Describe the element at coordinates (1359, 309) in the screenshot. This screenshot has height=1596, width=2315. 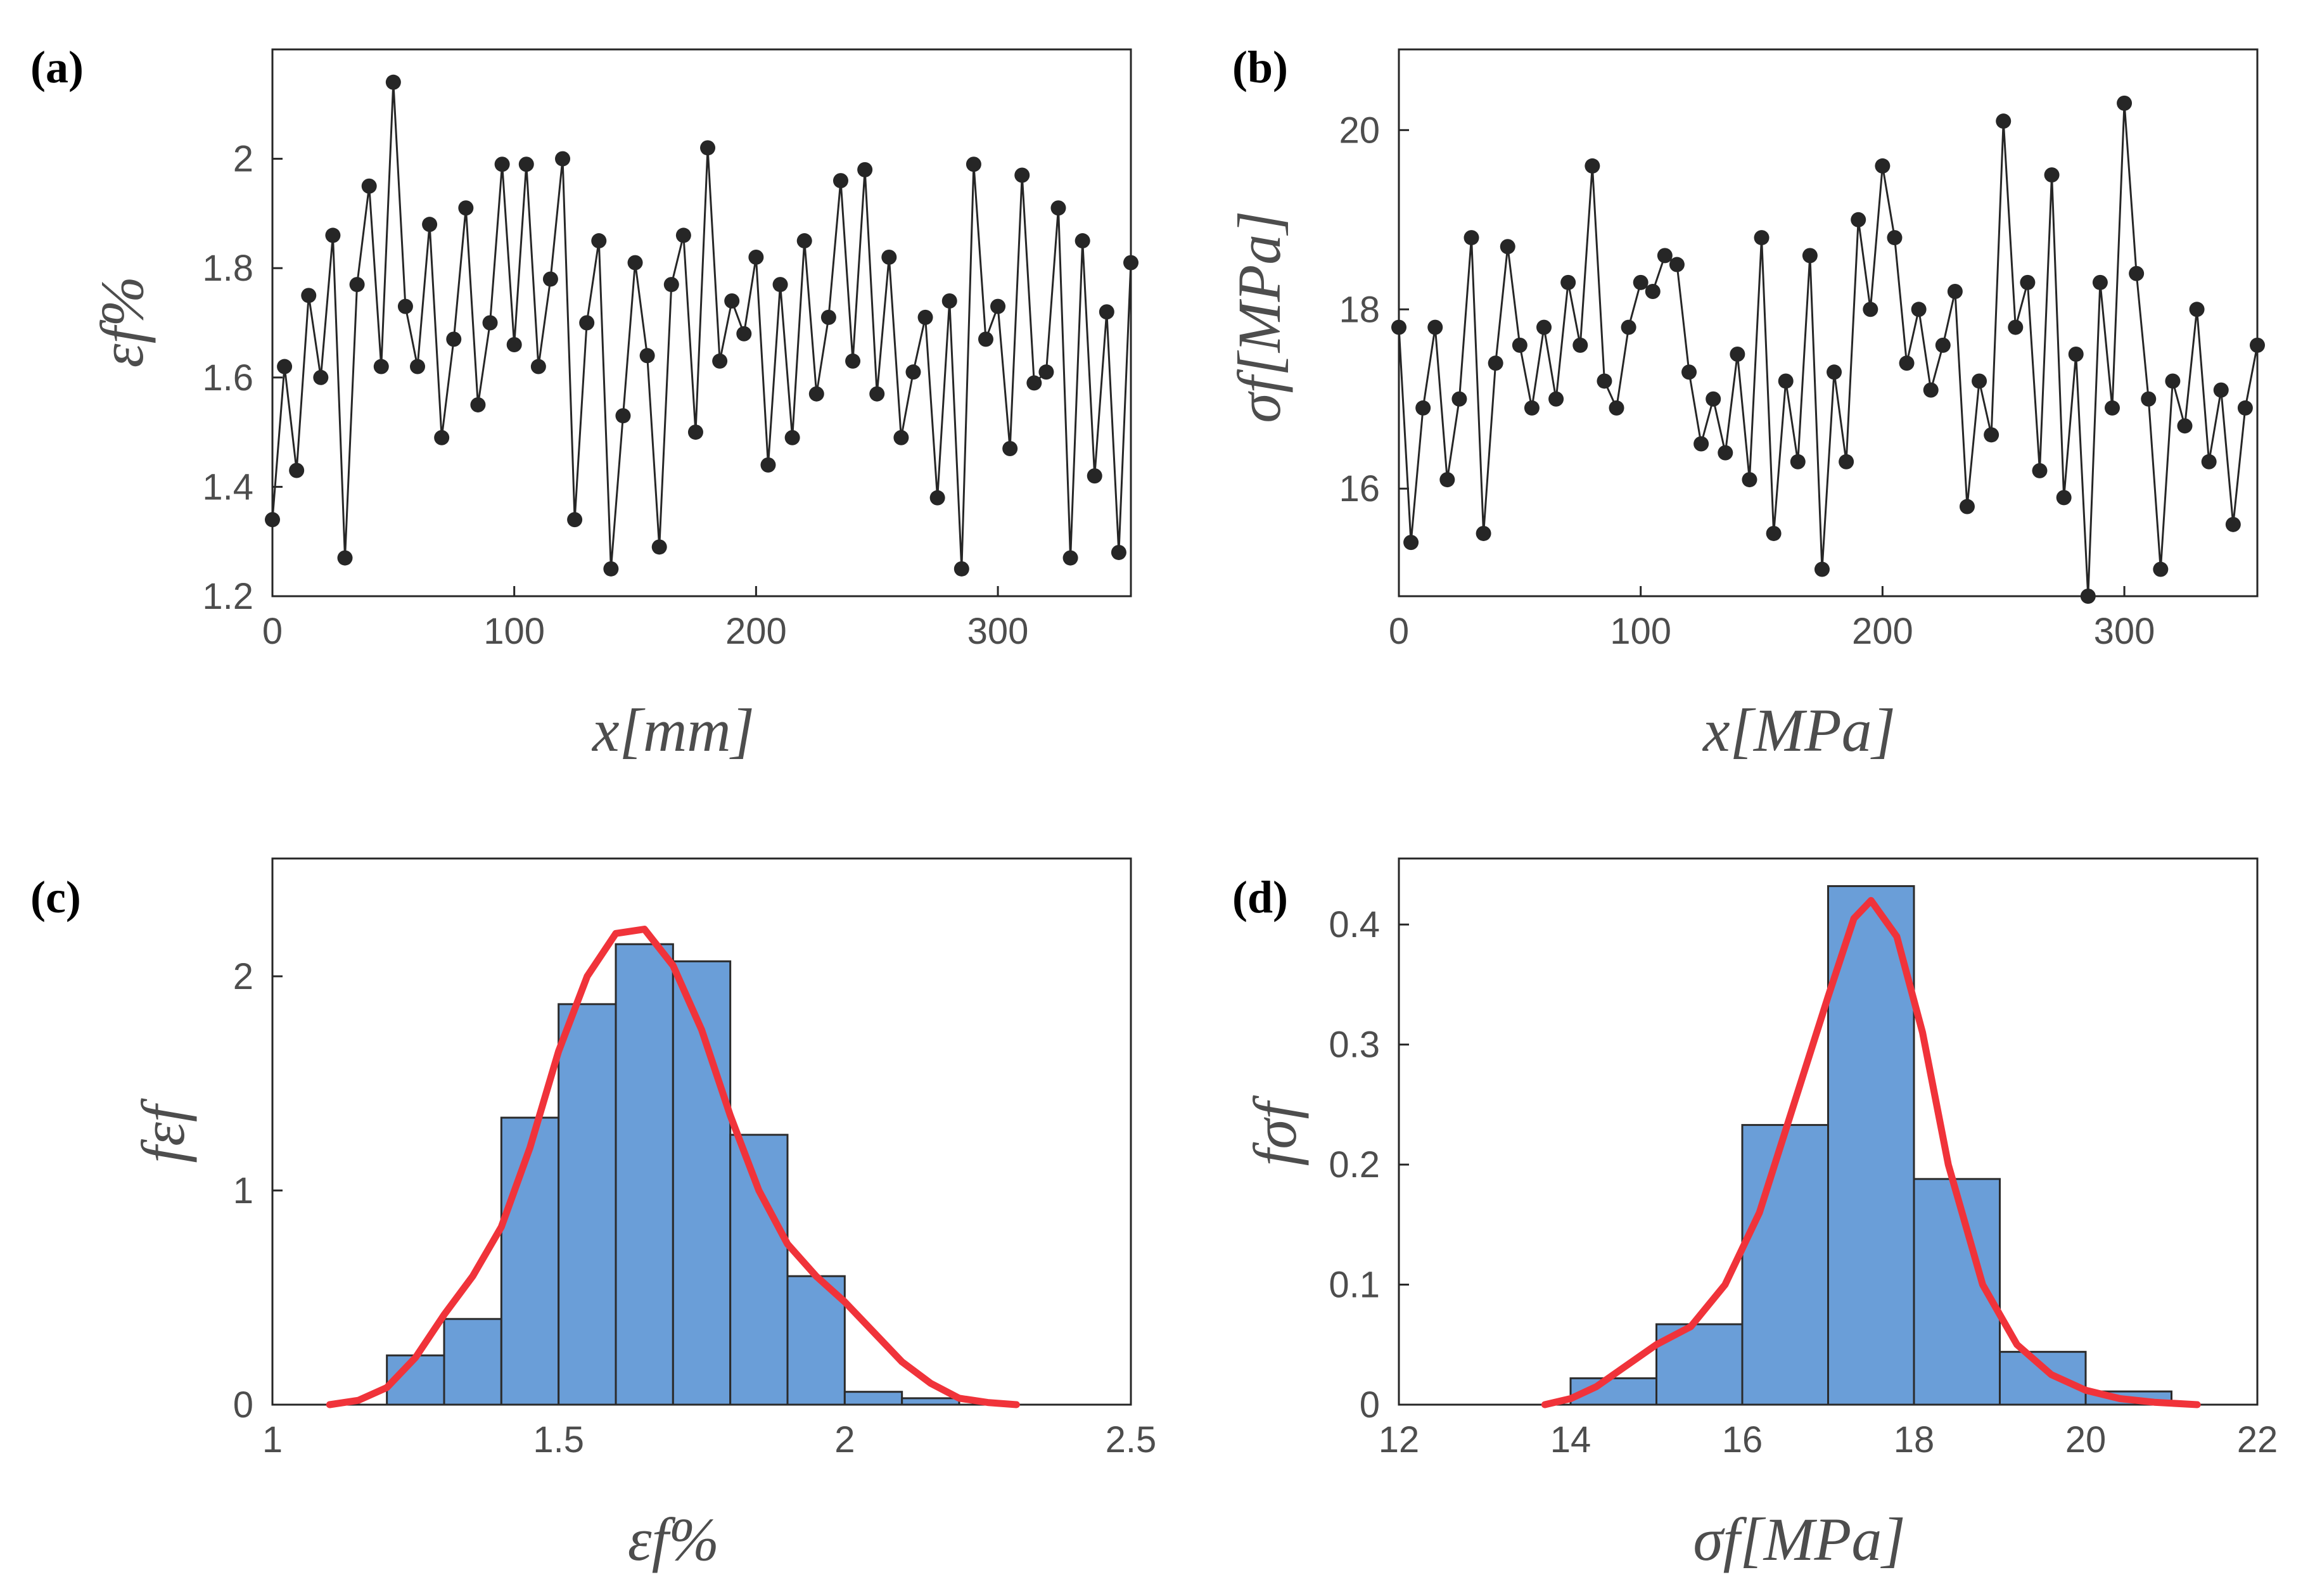
I see `panel-b-ytick-label: 18` at that location.